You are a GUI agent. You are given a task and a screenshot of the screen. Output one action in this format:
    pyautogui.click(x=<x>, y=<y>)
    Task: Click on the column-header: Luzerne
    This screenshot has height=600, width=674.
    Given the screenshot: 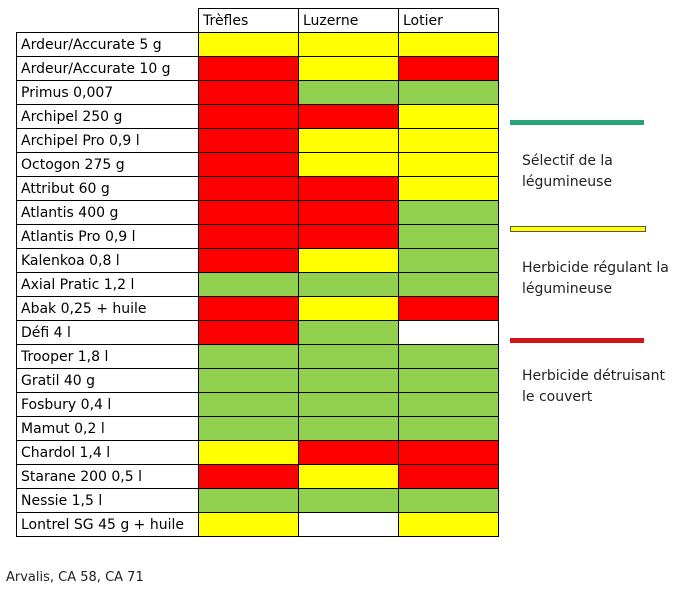 What is the action you would take?
    pyautogui.click(x=348, y=20)
    